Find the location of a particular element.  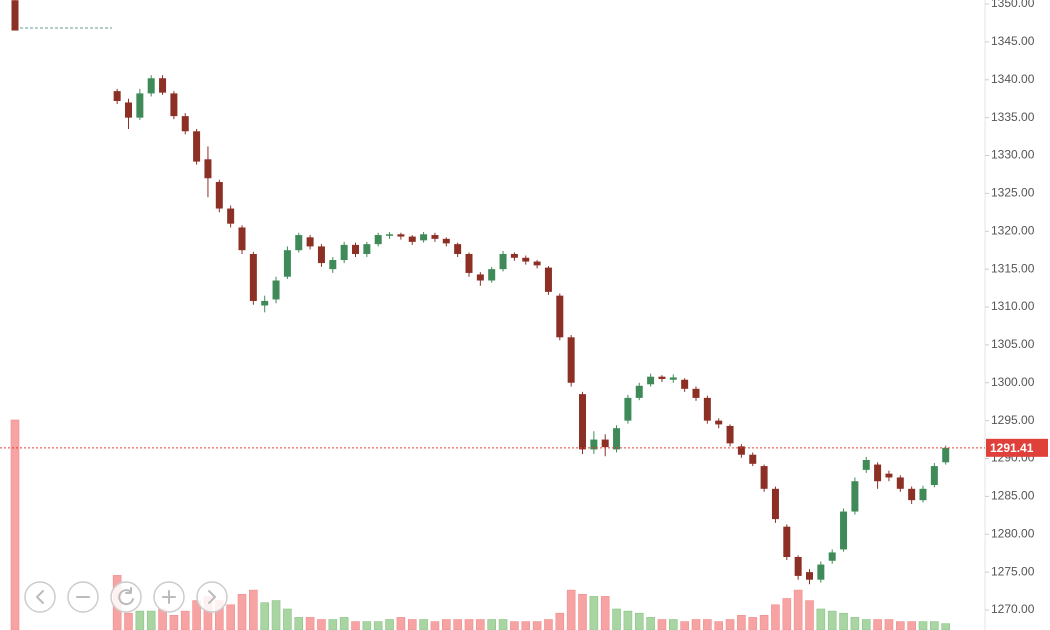

scroll-left-button is located at coordinates (40, 597).